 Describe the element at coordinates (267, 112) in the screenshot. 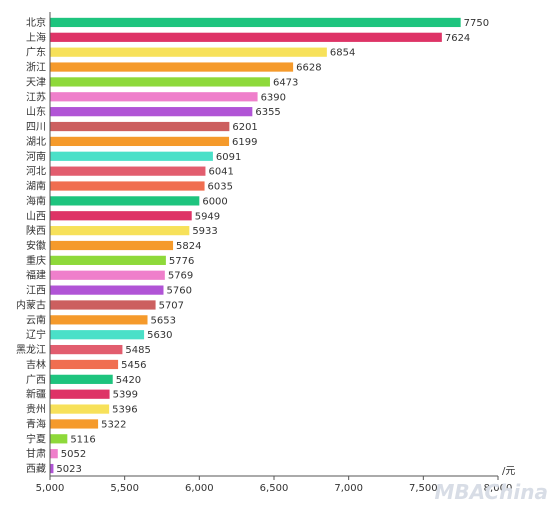

I see `value-label: 6355` at that location.